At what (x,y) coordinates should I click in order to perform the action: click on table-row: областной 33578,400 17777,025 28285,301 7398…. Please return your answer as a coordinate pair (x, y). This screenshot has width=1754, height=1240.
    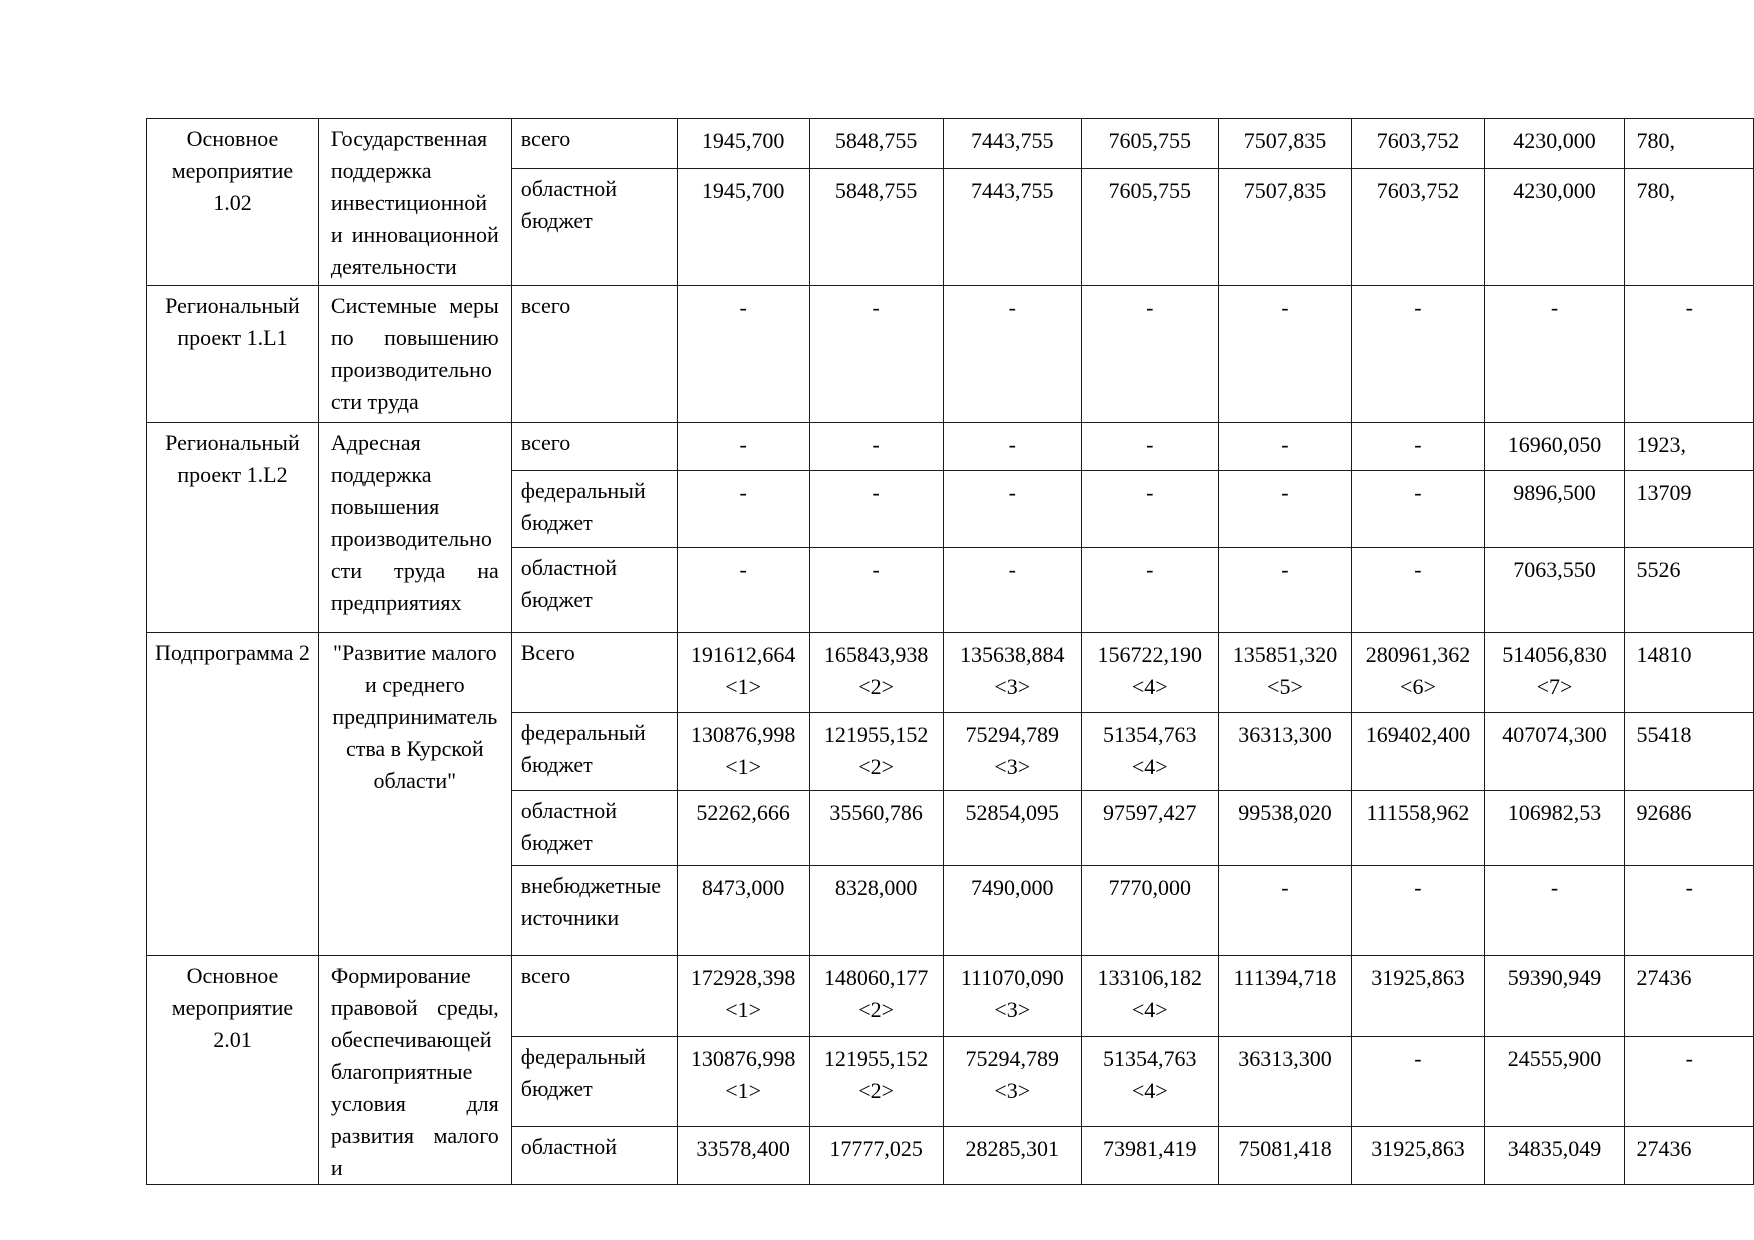
    Looking at the image, I should click on (950, 1155).